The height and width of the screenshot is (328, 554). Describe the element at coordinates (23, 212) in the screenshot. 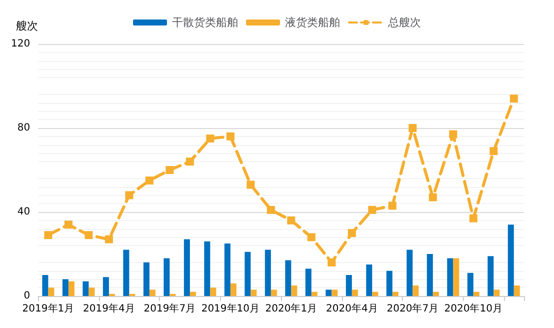

I see `y-tick-label: 40` at that location.